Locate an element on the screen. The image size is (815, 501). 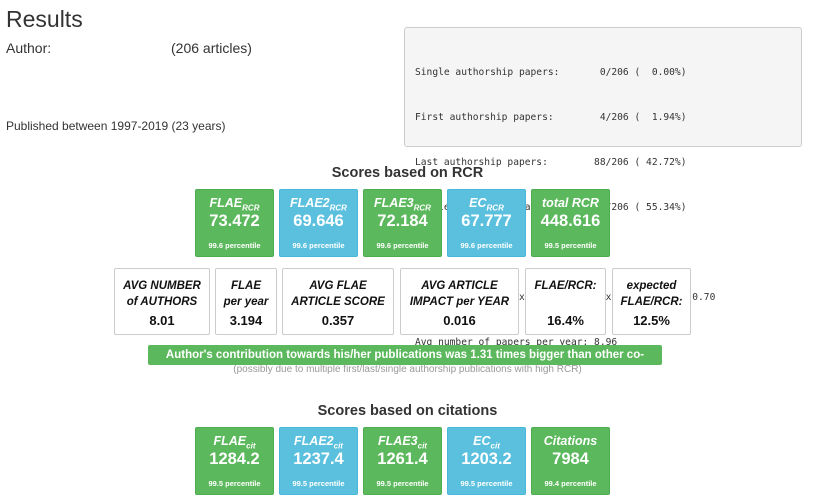
metric-avg-flae-article-score: AVG FLAE ARTICLE SCORE 0.357 is located at coordinates (338, 301).